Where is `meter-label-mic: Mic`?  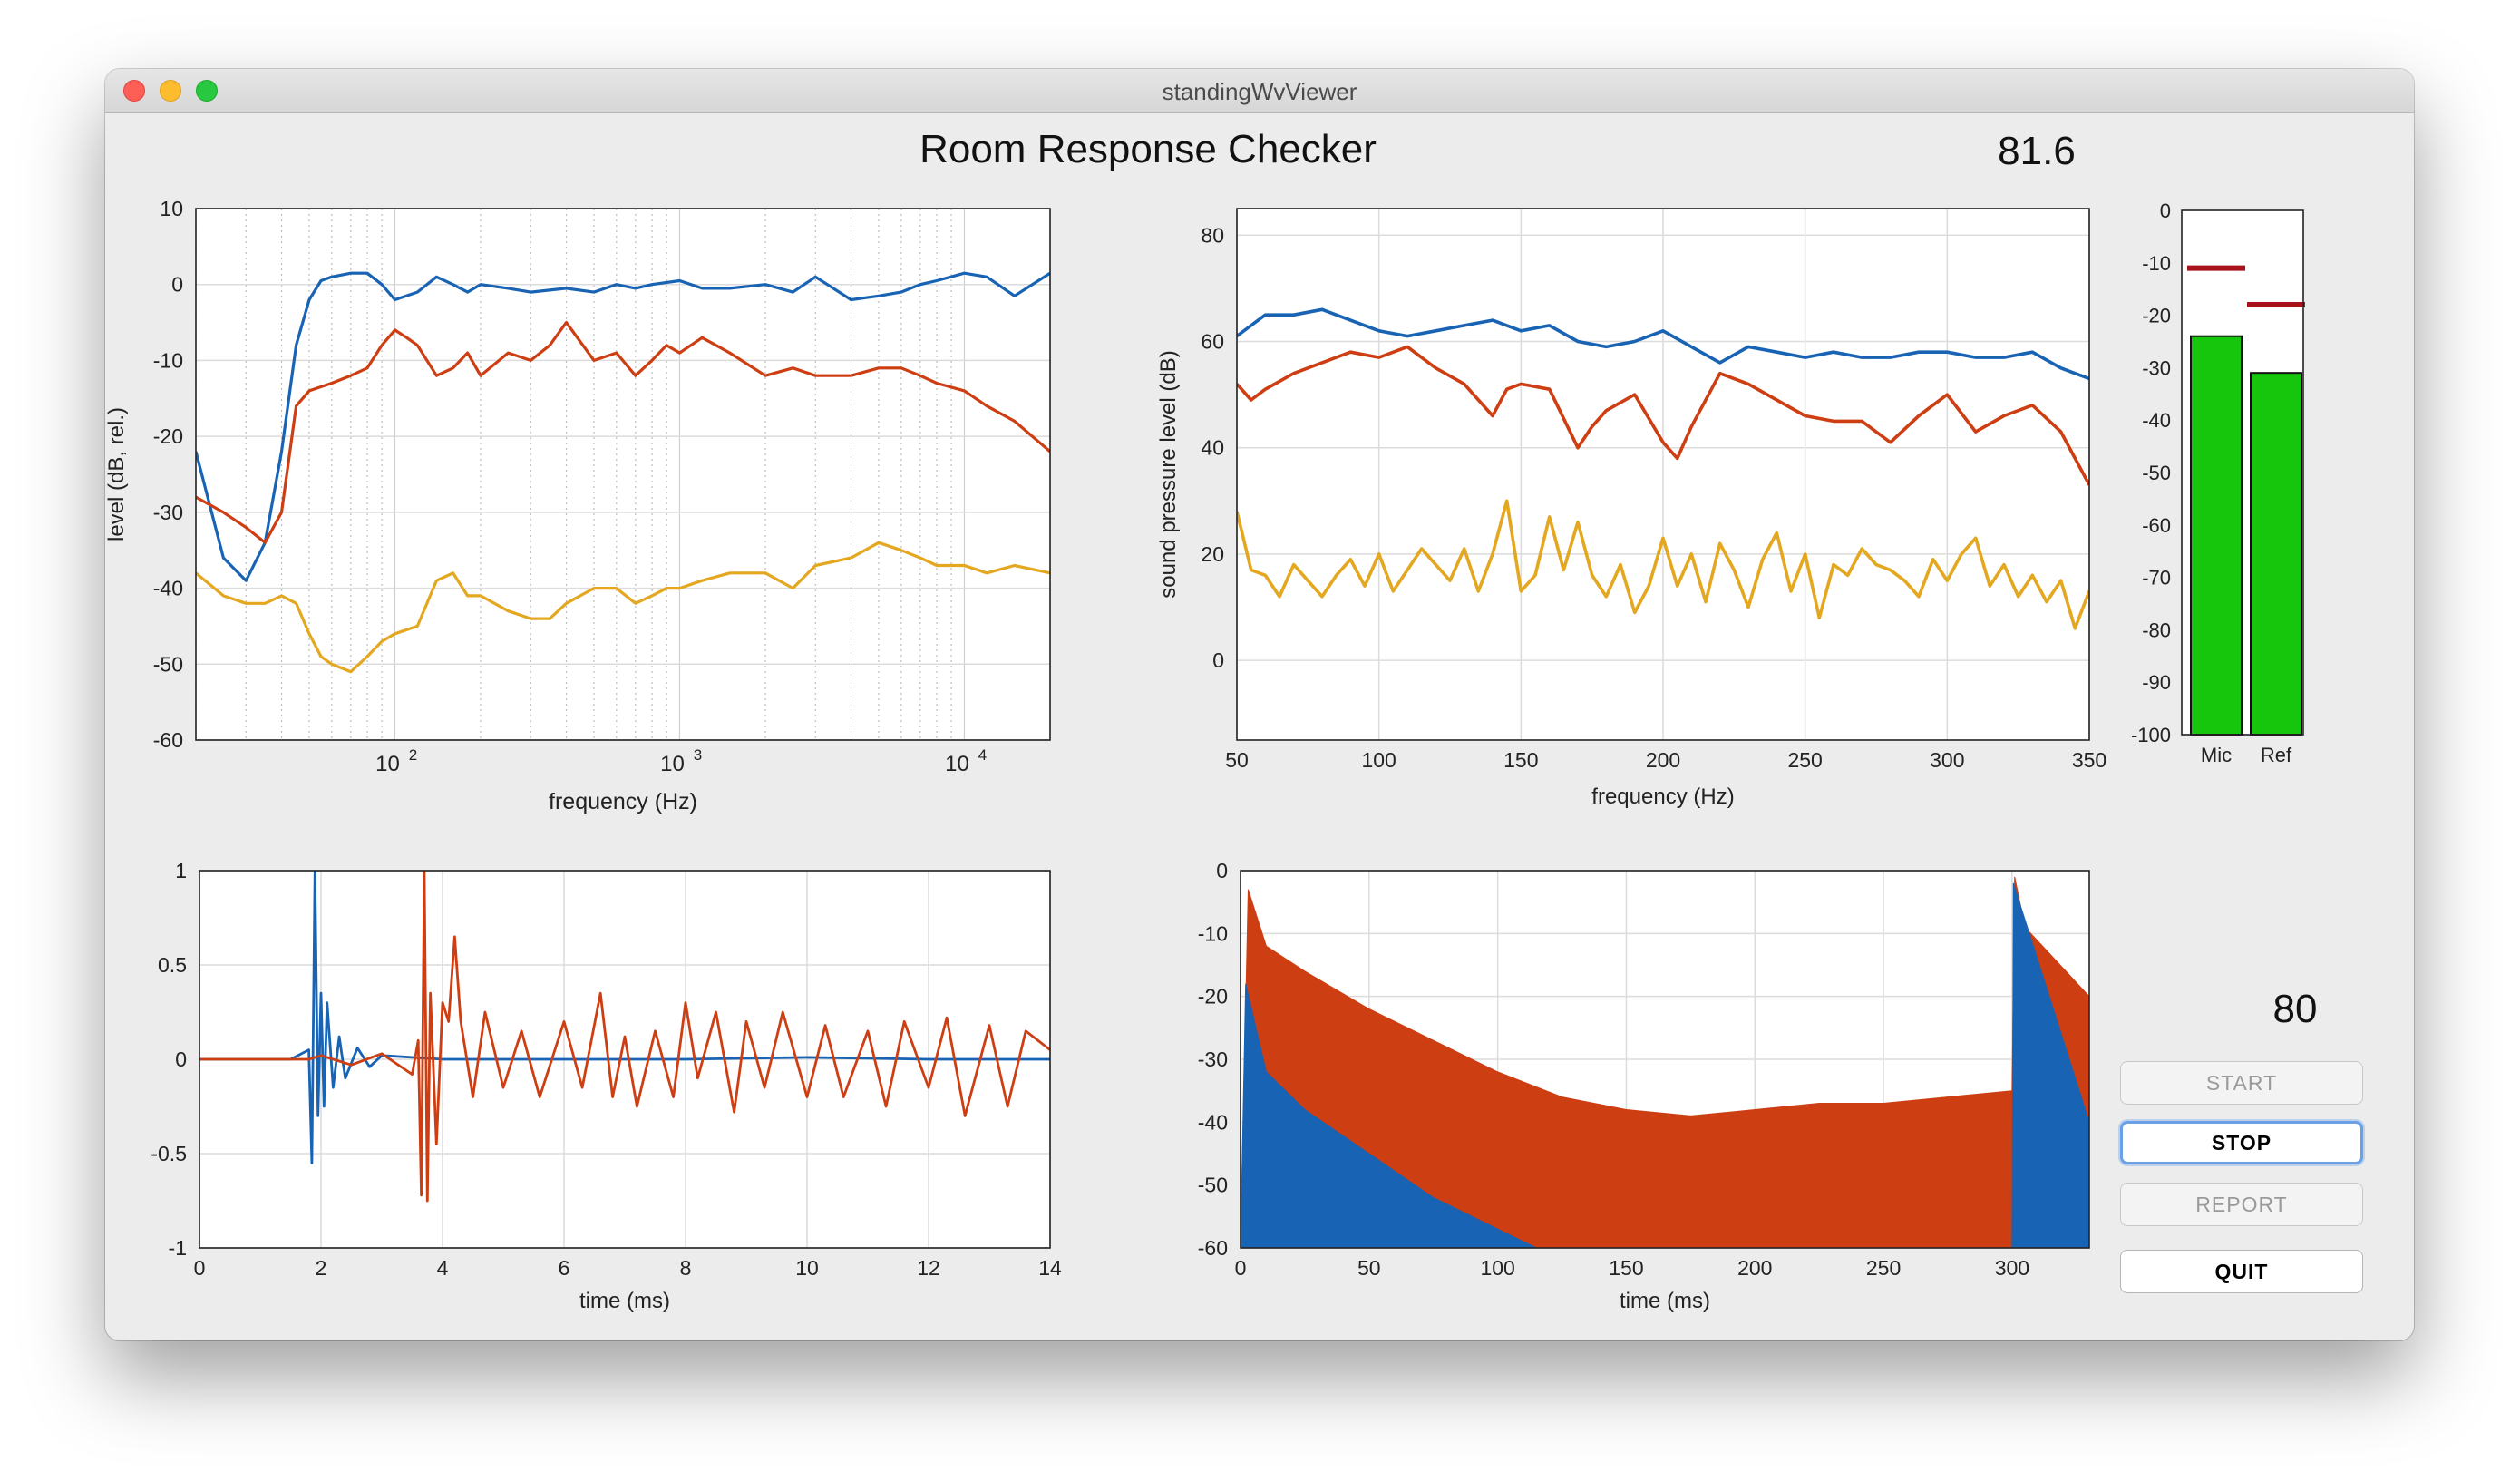 meter-label-mic: Mic is located at coordinates (2216, 755).